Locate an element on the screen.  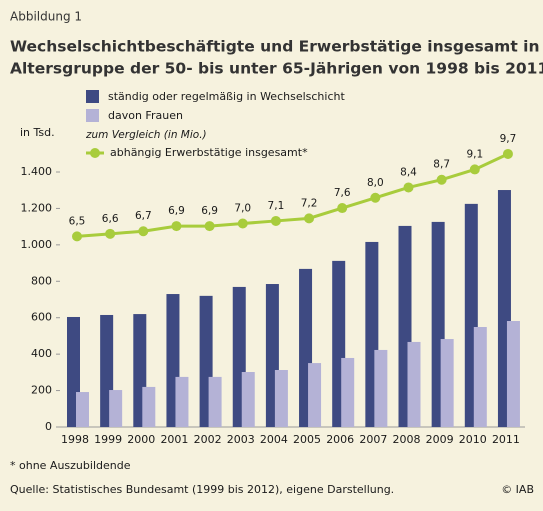
x-tick-label: 2001 is located at coordinates (174, 439).